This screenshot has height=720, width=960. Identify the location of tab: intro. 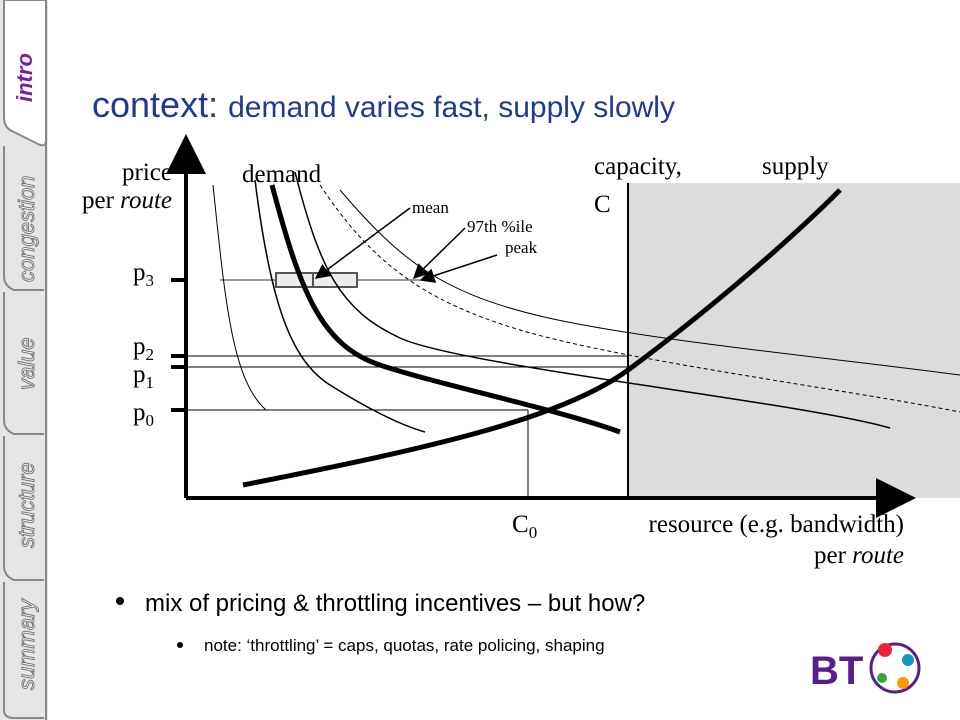
(24, 77).